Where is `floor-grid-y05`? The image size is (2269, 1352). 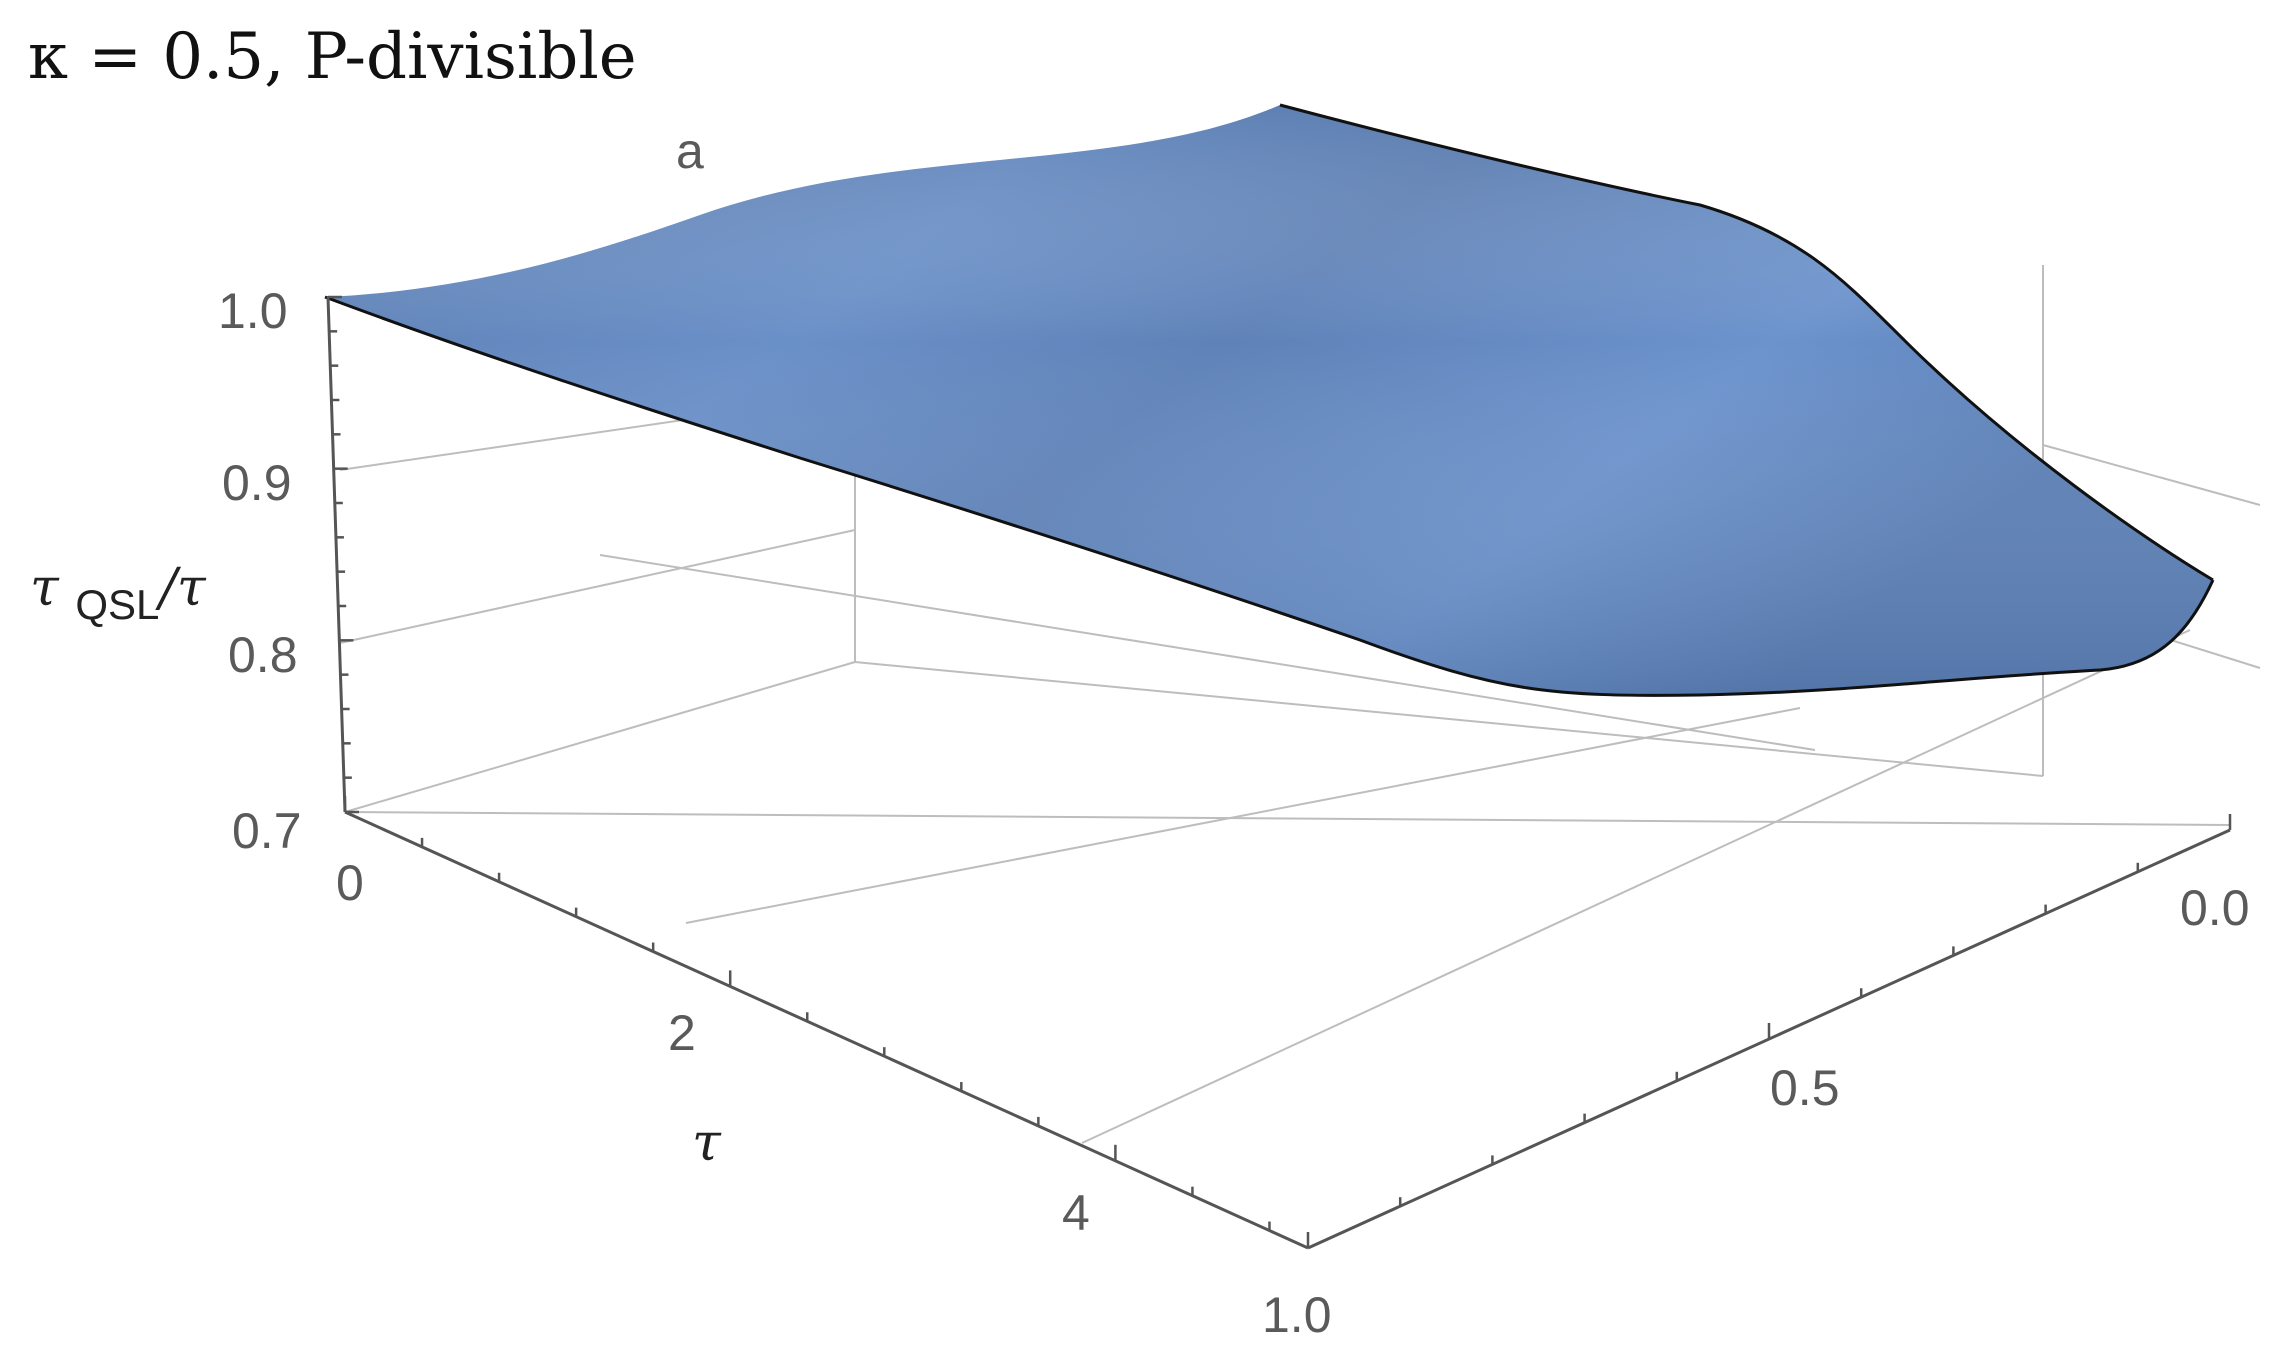 floor-grid-y05 is located at coordinates (1287, 818).